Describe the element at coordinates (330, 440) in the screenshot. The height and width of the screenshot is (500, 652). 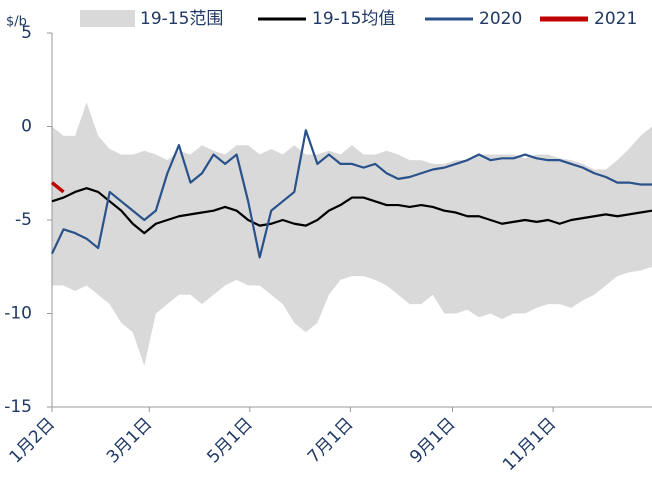
I see `x-tick-label: 7月1日` at that location.